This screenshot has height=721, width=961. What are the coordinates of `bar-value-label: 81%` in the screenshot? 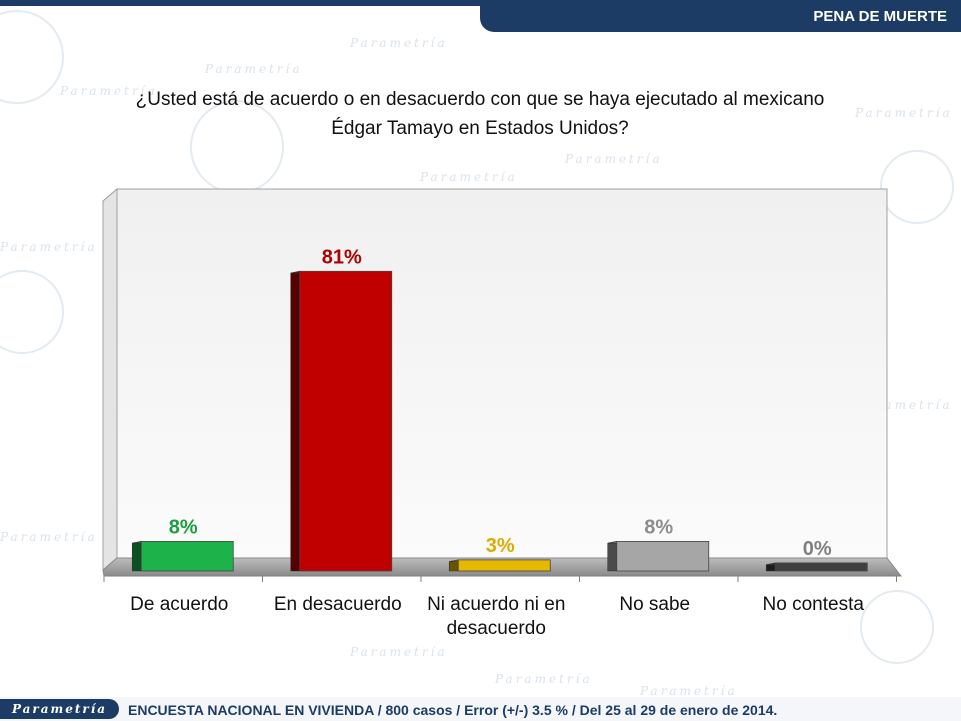 It's located at (342, 257).